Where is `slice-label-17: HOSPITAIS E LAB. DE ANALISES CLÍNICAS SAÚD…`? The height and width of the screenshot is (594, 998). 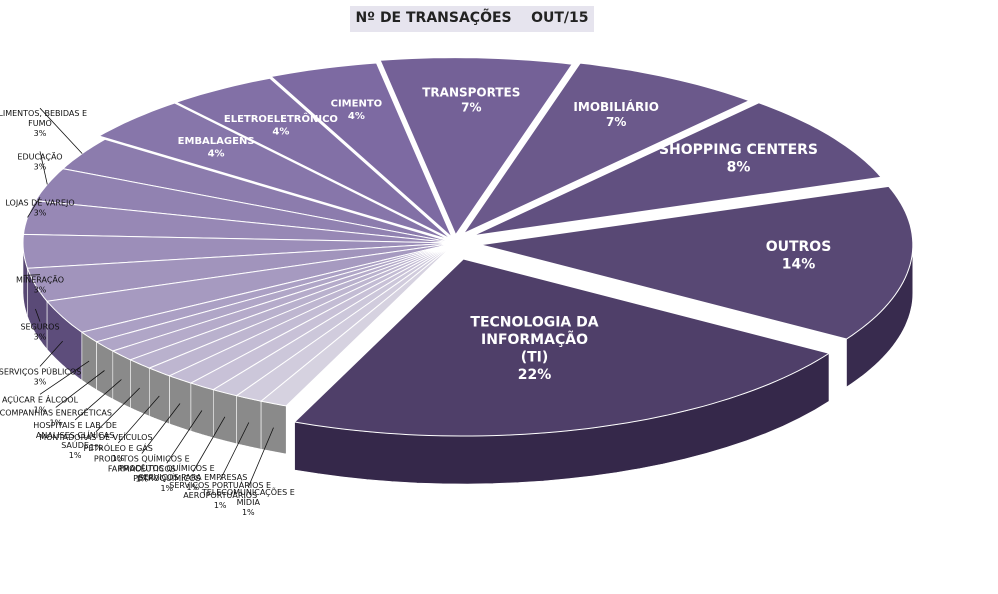
slice-label-17: HOSPITAIS E LAB. DE ANALISES CLÍNICAS SAÚD… is located at coordinates (75, 440).